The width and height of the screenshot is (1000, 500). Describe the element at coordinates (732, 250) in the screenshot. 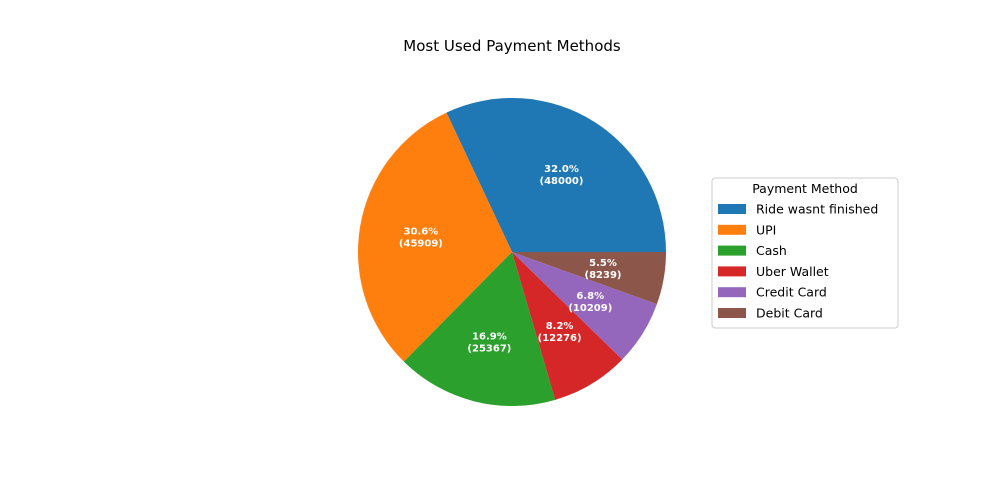

I see `legend-swatch-cash` at that location.